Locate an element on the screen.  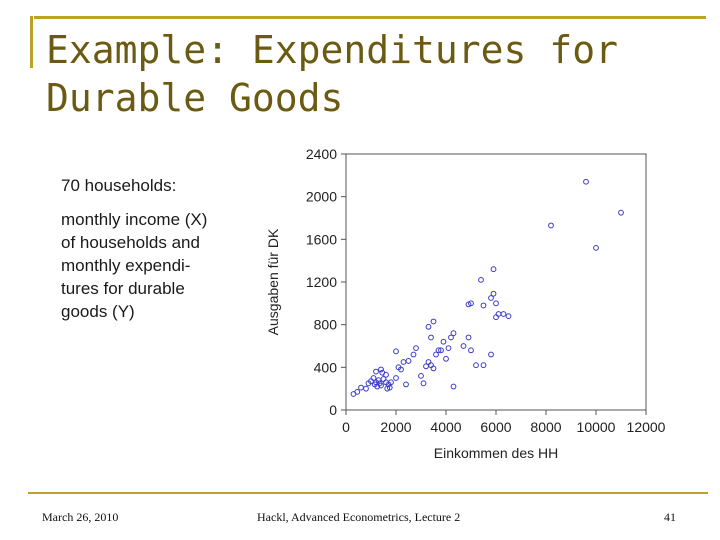
y-tick-label: 1200 is located at coordinates (321, 282).